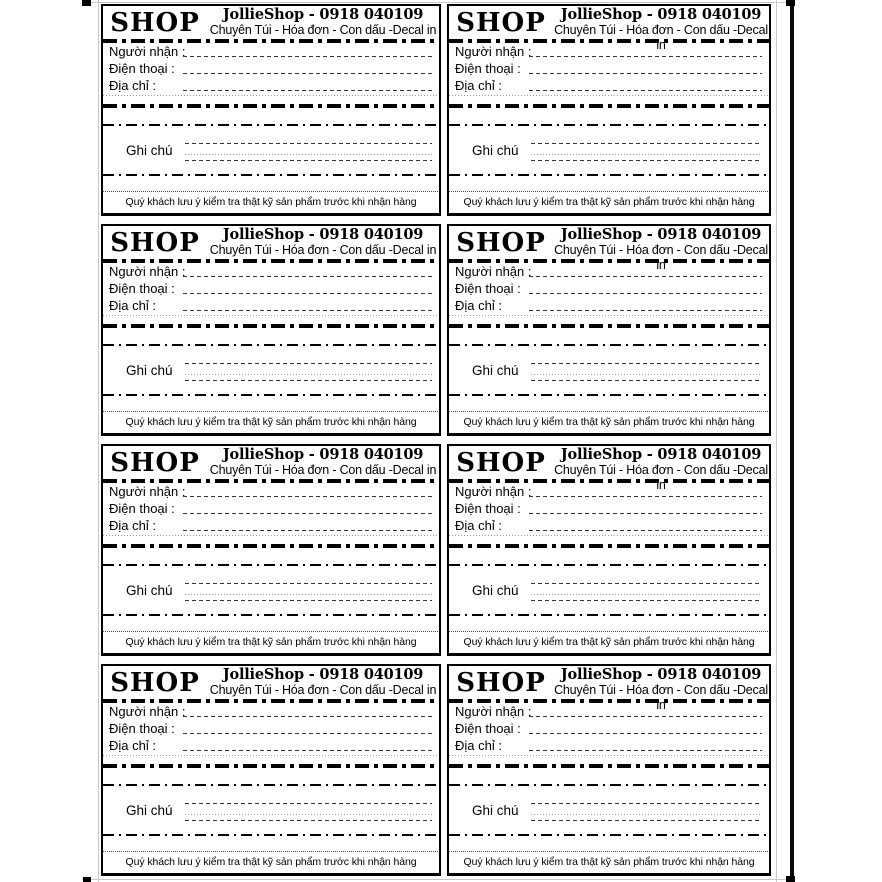 The image size is (882, 882). I want to click on note-write-lines, so click(646, 811).